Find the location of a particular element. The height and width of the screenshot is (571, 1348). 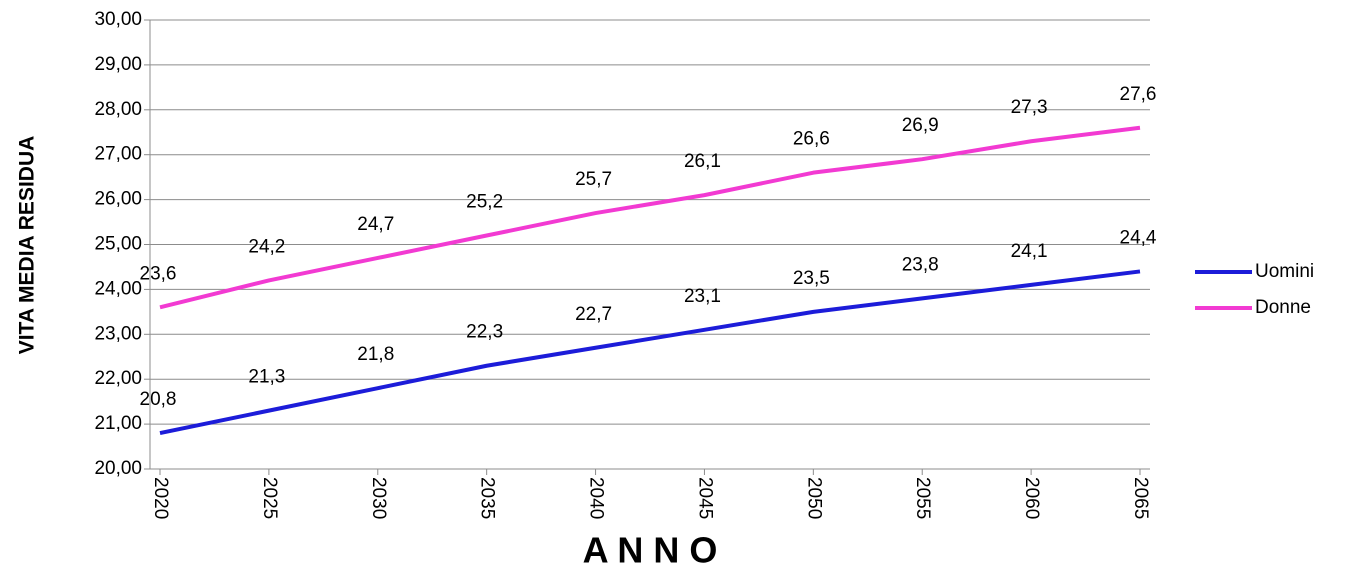

y-tick-label: 29,00 is located at coordinates (118, 64).